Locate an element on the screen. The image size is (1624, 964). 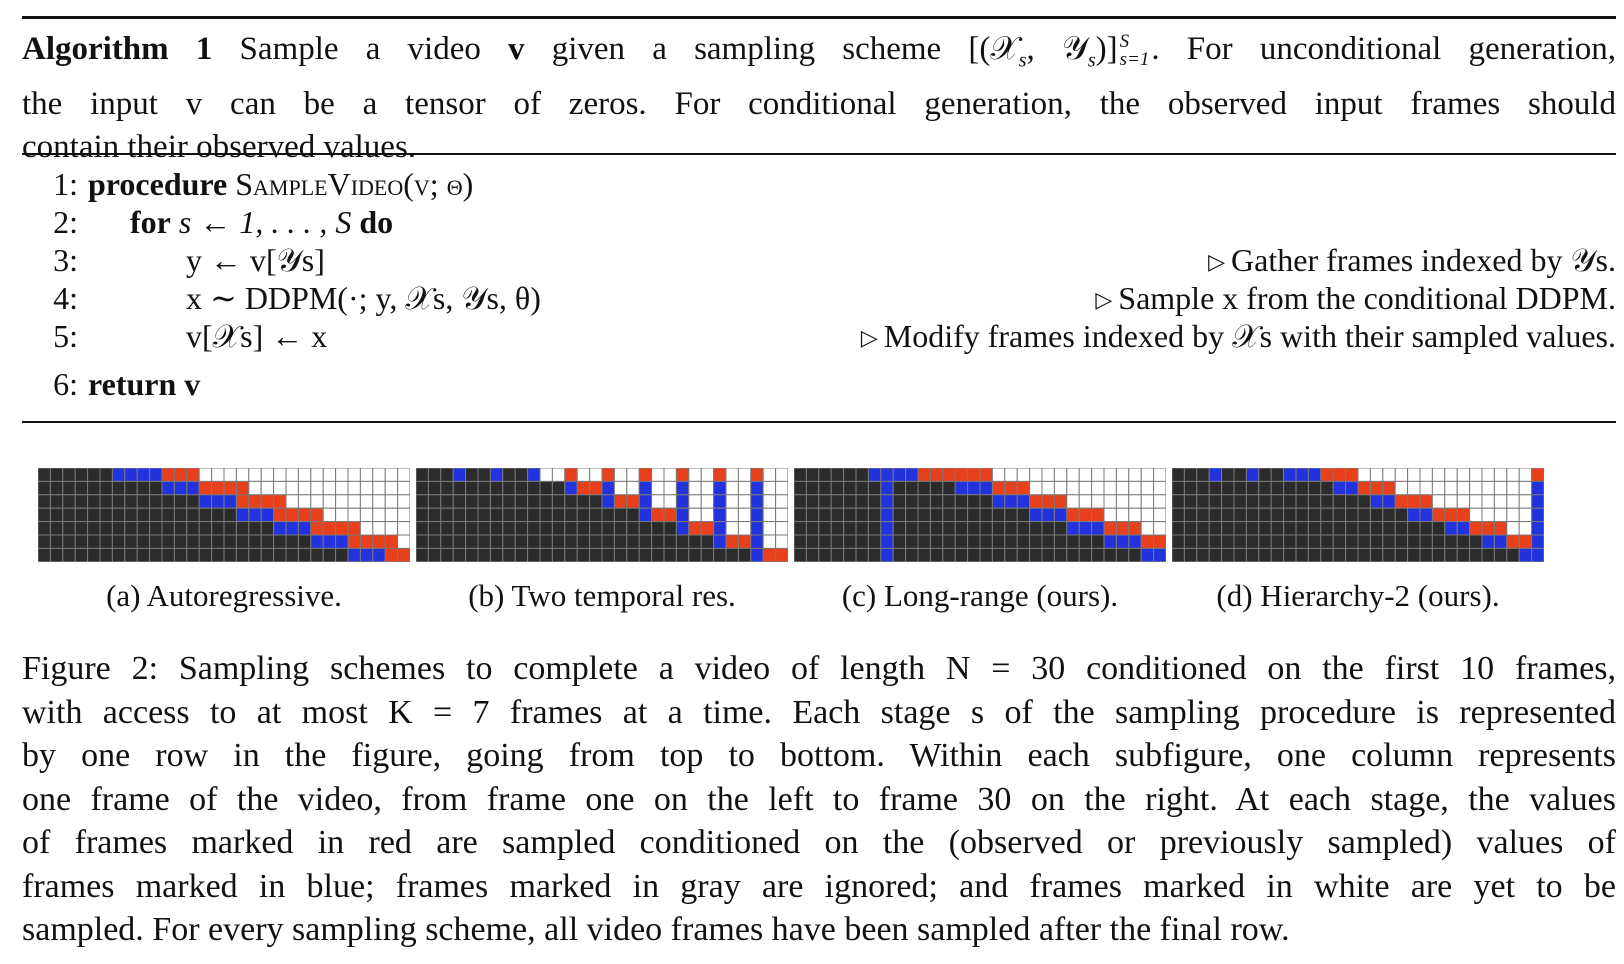
keyword-return: return is located at coordinates (132, 384).